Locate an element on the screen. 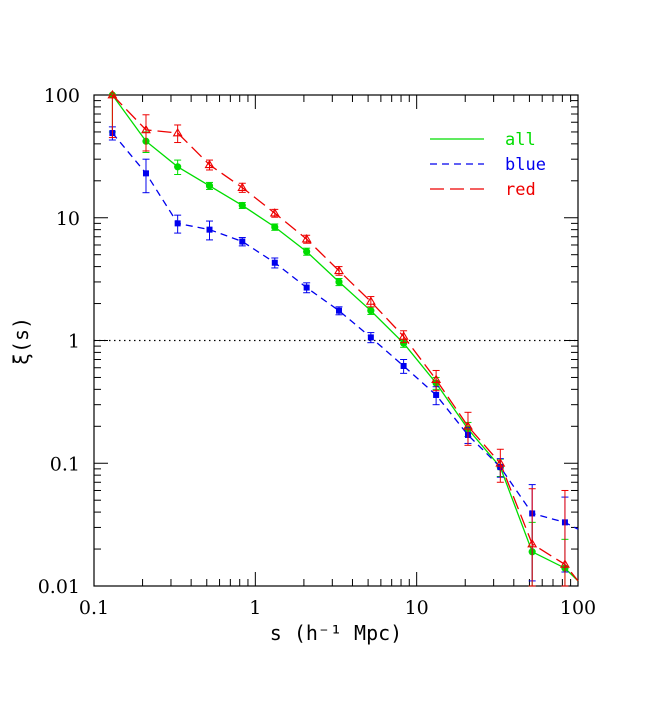  legend: all blue red is located at coordinates (488, 165).